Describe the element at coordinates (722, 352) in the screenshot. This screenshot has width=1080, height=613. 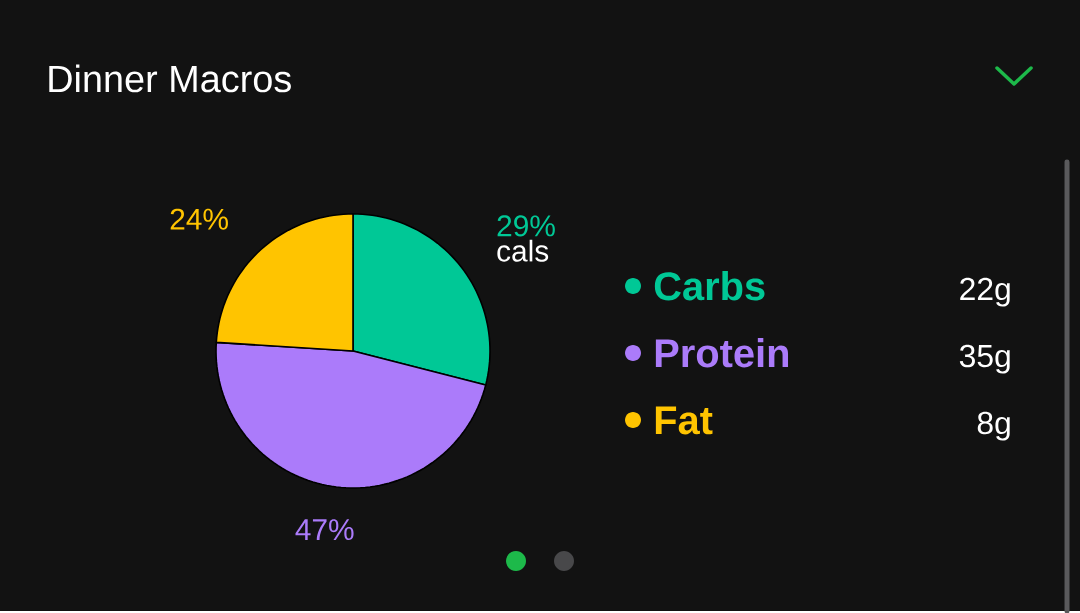
I see `legend-label: Protein` at that location.